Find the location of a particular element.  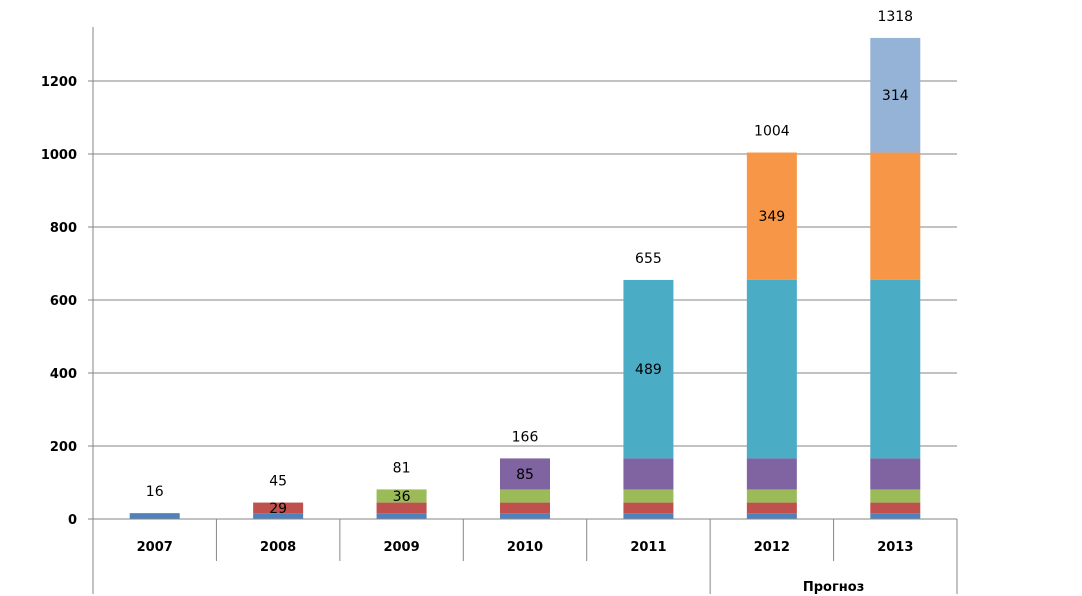

segment-value-label: 85 is located at coordinates (525, 475).